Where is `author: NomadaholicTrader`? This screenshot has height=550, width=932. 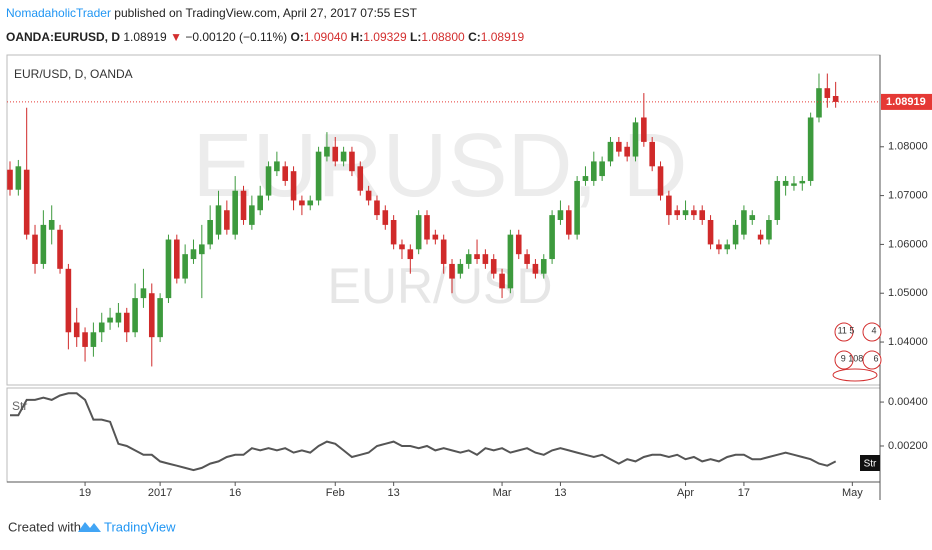
author: NomadaholicTrader is located at coordinates (58, 13).